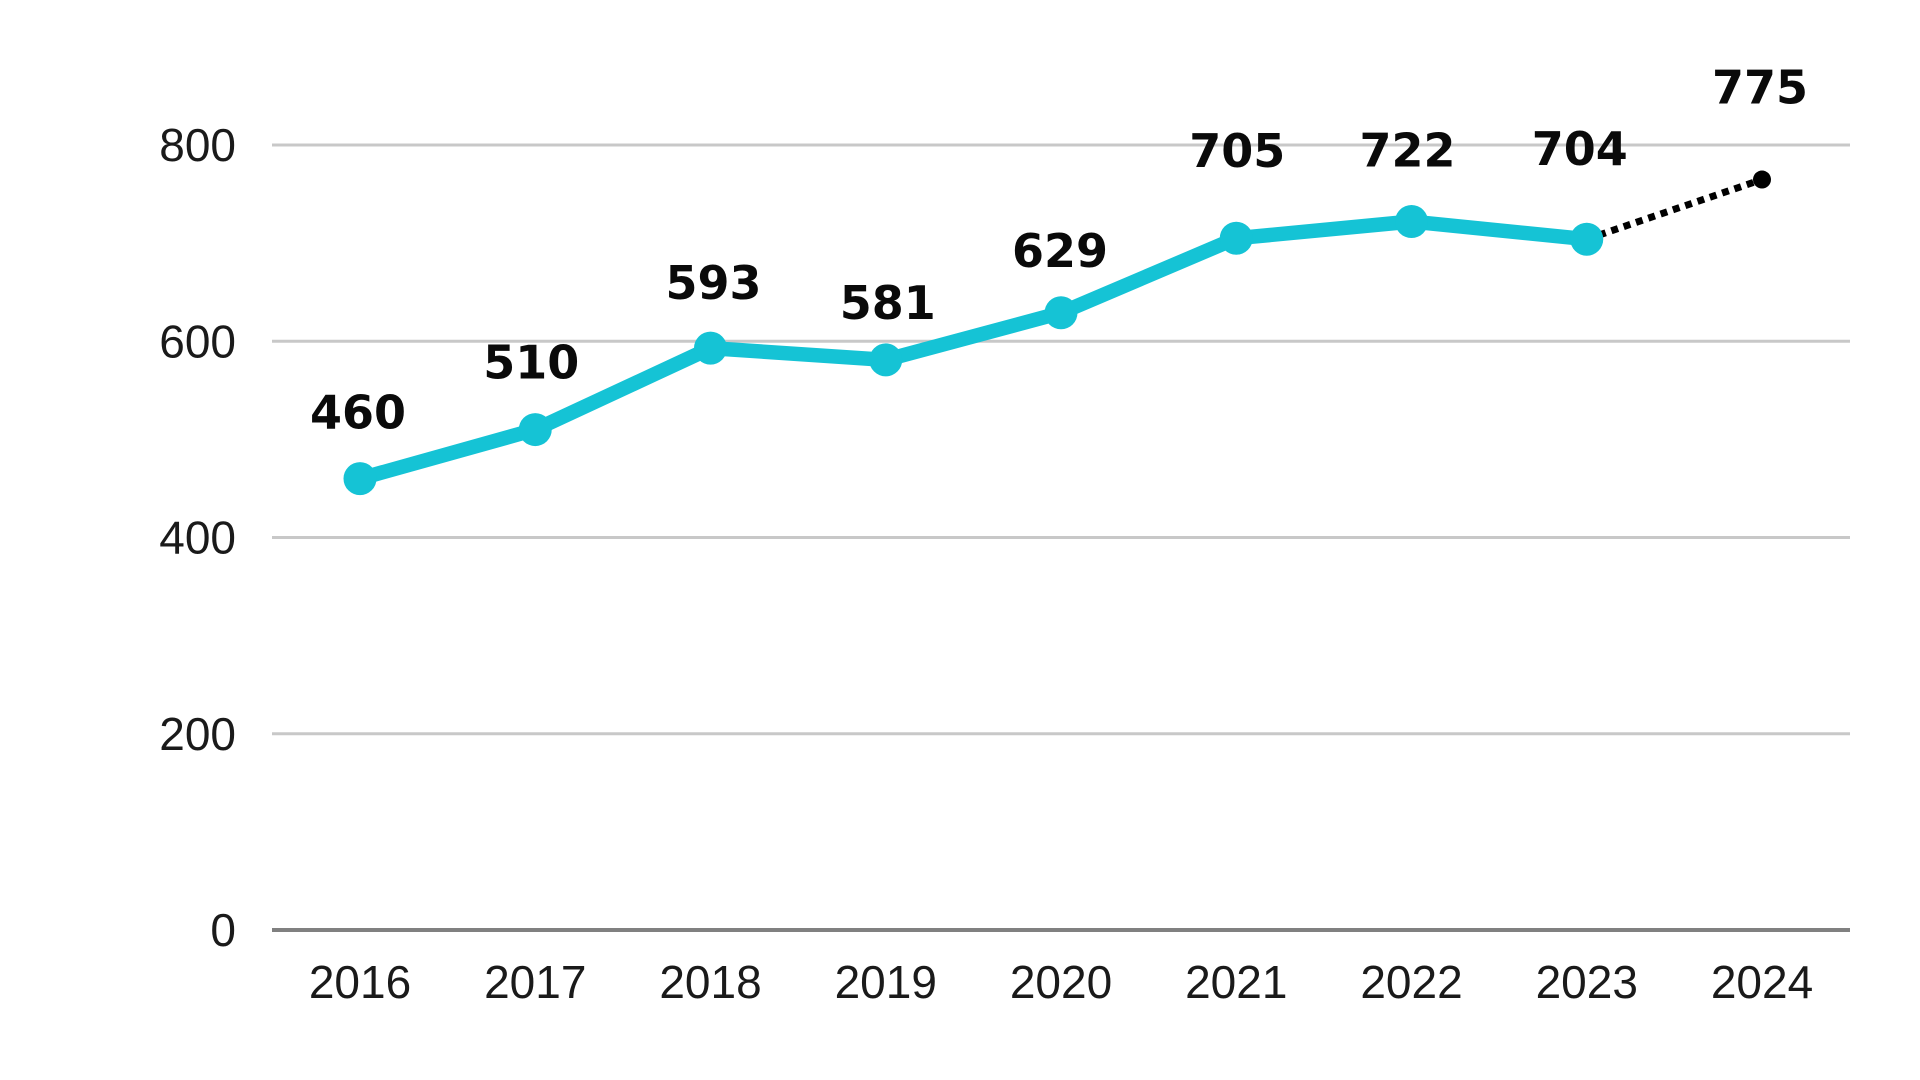 The height and width of the screenshot is (1080, 1920). What do you see at coordinates (1411, 222) in the screenshot?
I see `data-point-2022` at bounding box center [1411, 222].